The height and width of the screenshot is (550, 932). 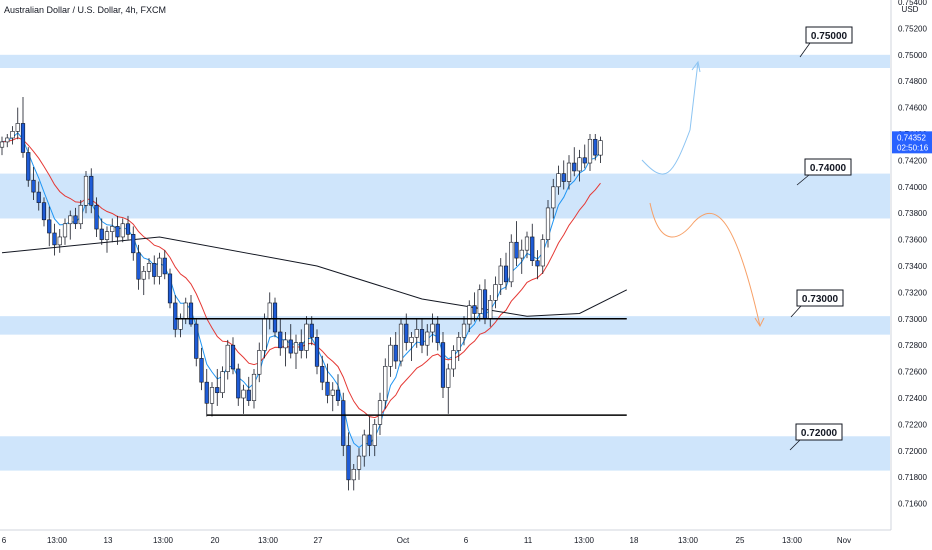 I want to click on y-tick-label: 0.74000, so click(x=912, y=187).